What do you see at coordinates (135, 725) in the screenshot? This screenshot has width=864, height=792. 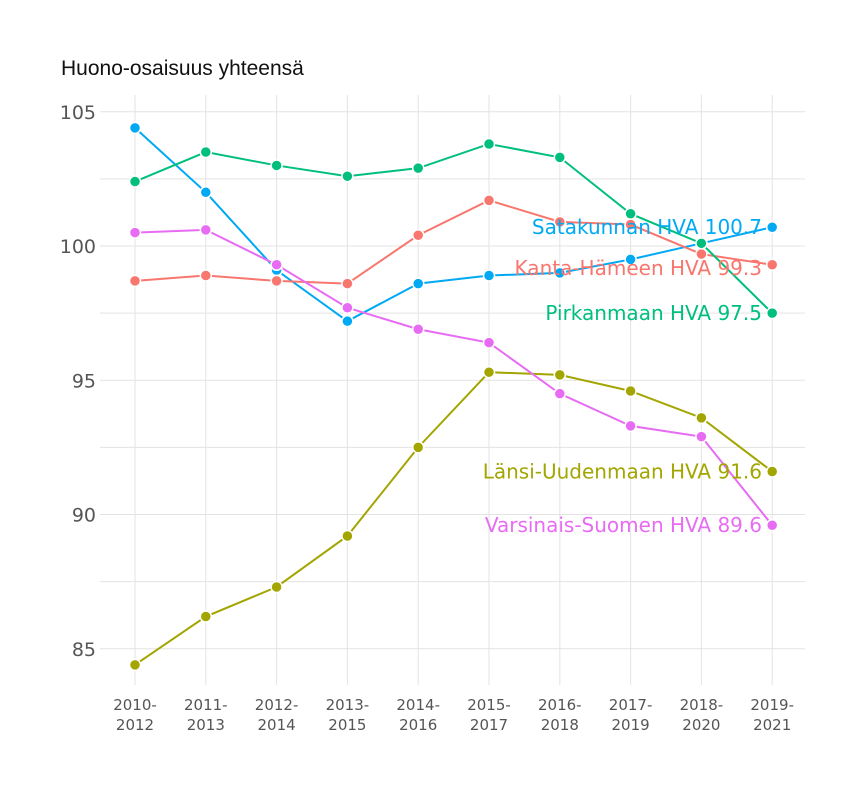 I see `x-tick-label: 2012` at bounding box center [135, 725].